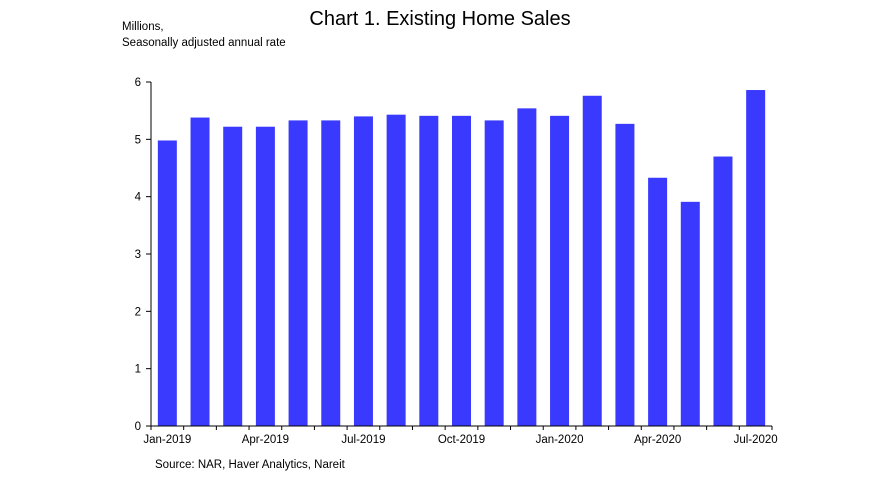 The height and width of the screenshot is (495, 880). What do you see at coordinates (138, 255) in the screenshot?
I see `y-tick-label: 3` at bounding box center [138, 255].